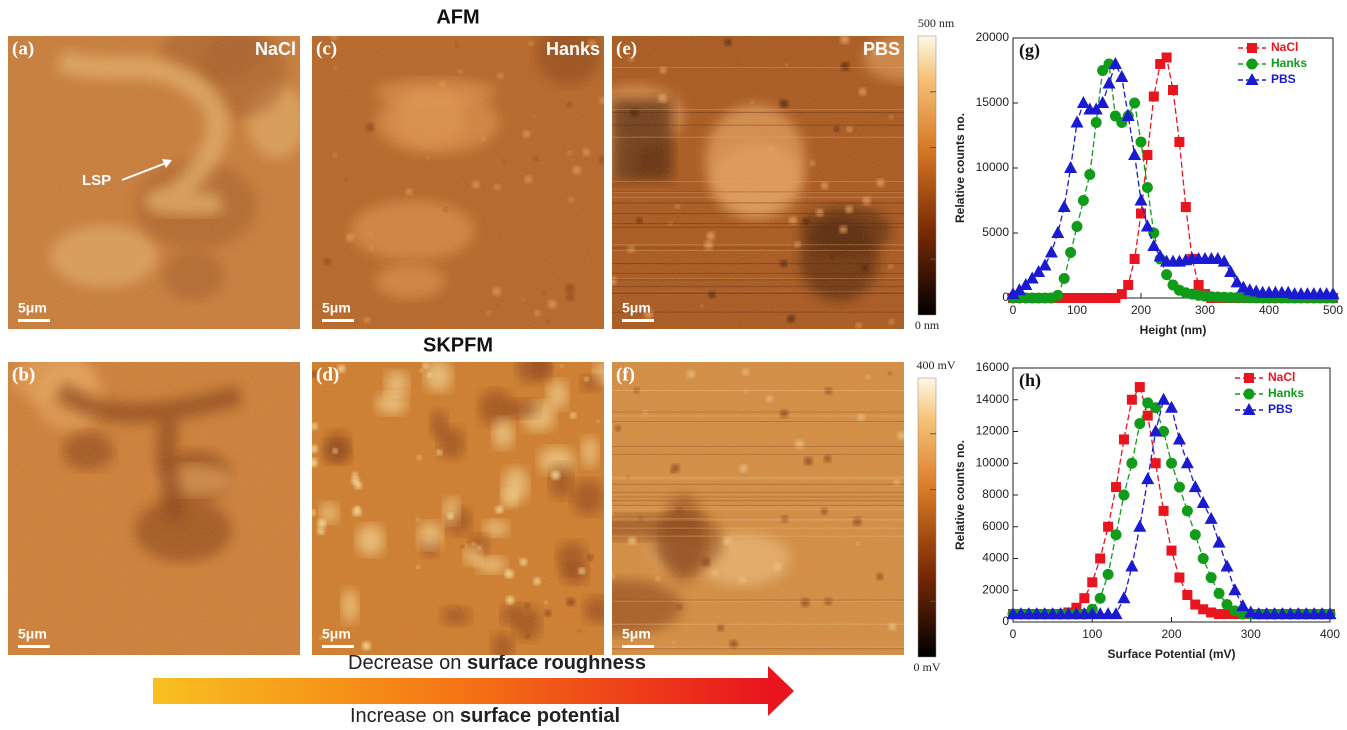 This screenshot has height=730, width=1347. Describe the element at coordinates (1173, 330) in the screenshot. I see `x-axis-label: Height (nm)` at that location.